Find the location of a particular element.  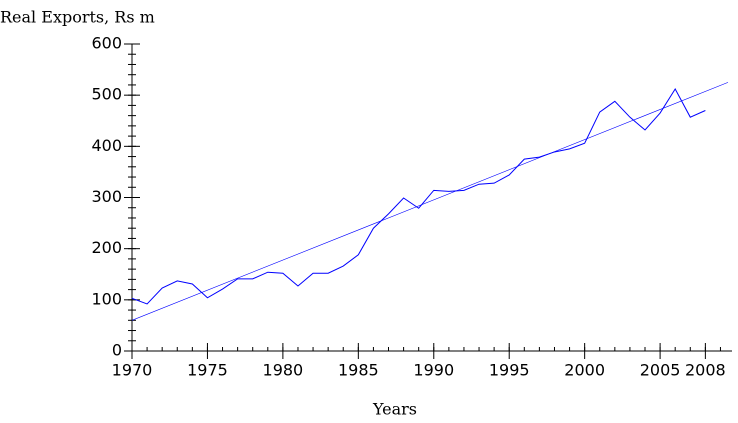

x-tick-label: 2008 is located at coordinates (705, 370).